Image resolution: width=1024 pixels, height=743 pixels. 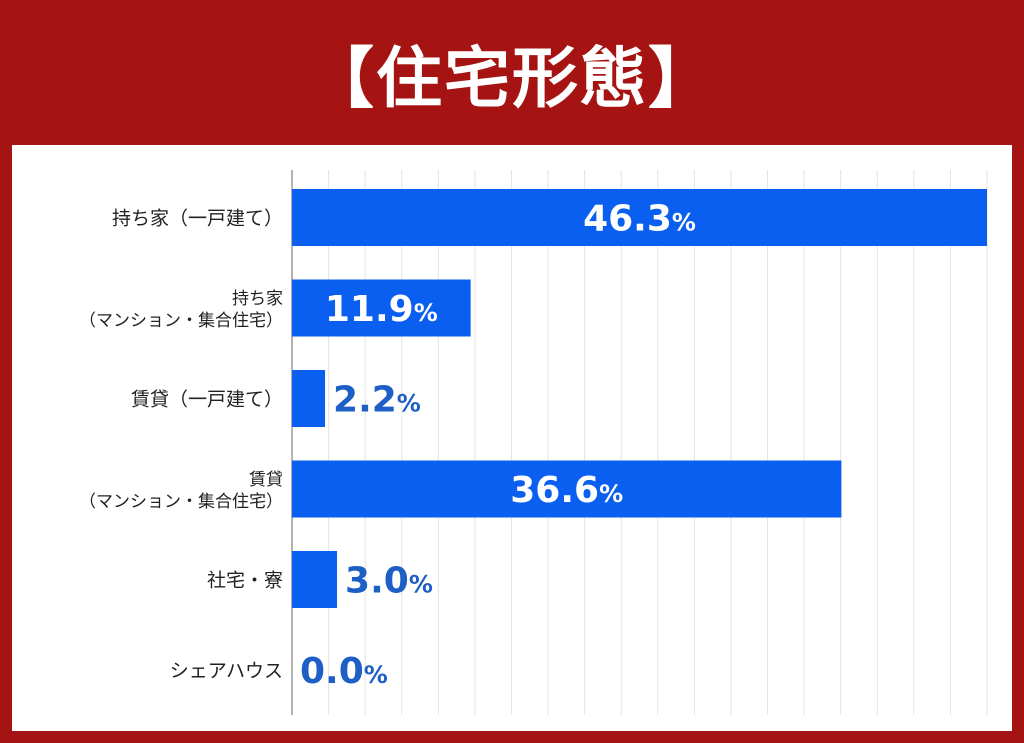 I want to click on value-label: 11.9%, so click(x=381, y=309).